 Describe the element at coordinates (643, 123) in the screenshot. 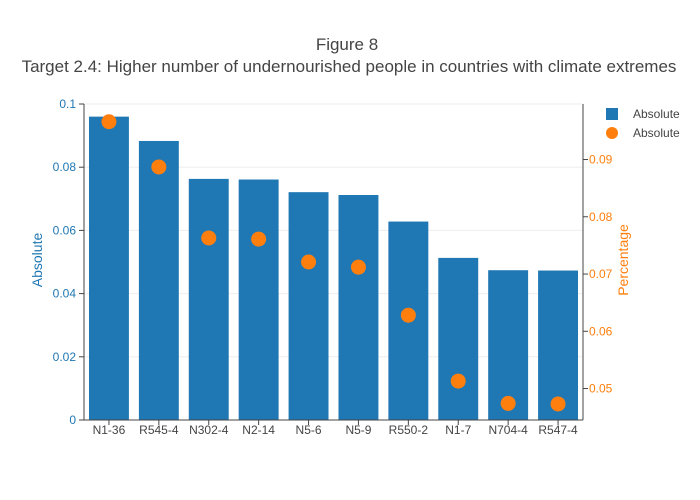

I see `legend: Absolute Absolute` at that location.